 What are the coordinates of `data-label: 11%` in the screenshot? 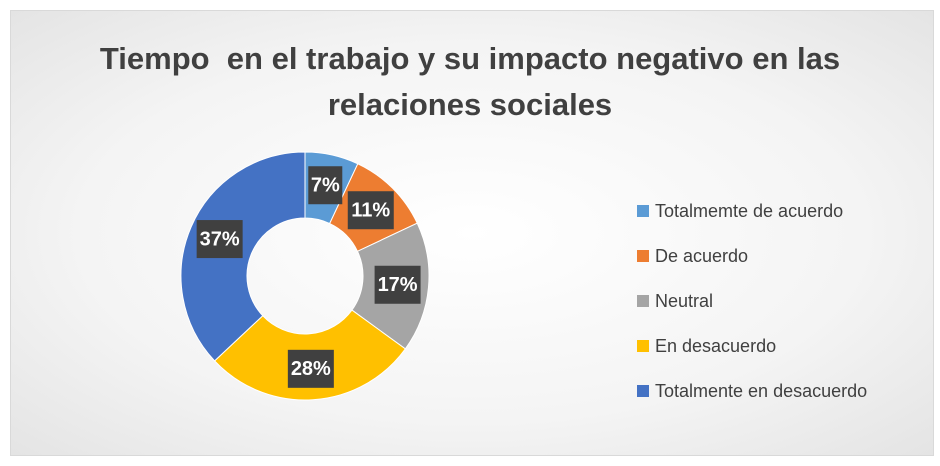 It's located at (370, 211).